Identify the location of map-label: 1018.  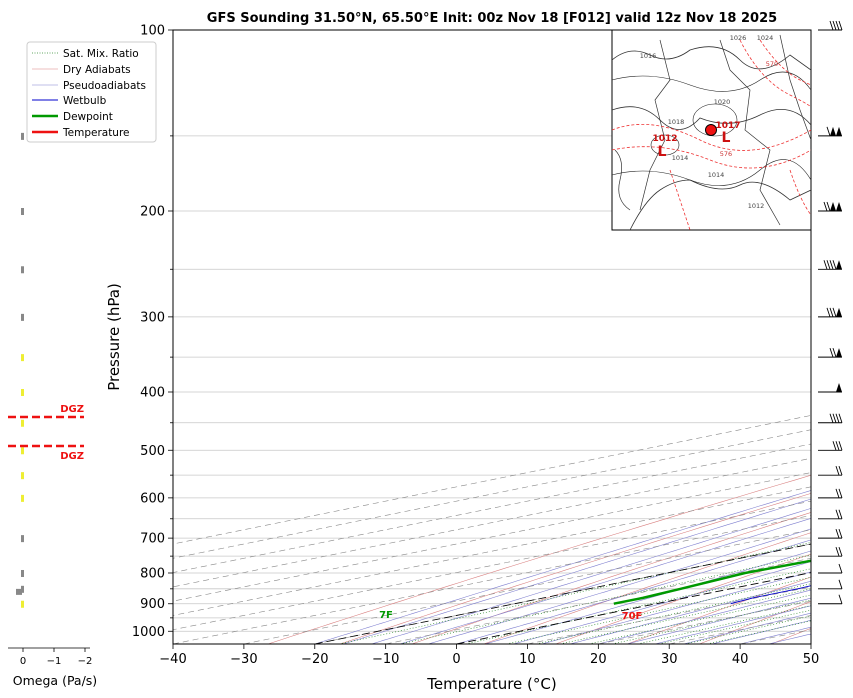
(676, 122).